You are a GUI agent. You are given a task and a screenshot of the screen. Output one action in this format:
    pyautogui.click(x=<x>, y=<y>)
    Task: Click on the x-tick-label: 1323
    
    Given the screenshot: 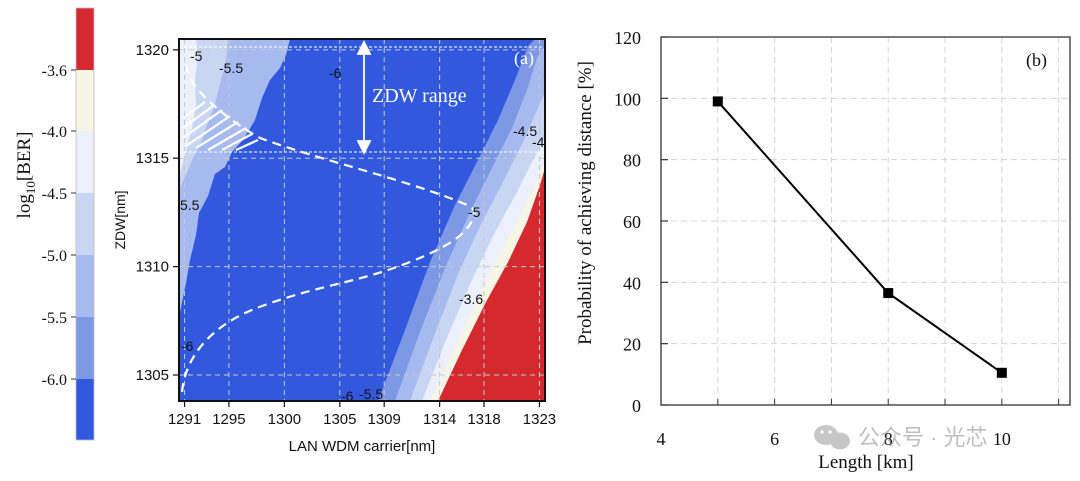 What is the action you would take?
    pyautogui.click(x=539, y=419)
    